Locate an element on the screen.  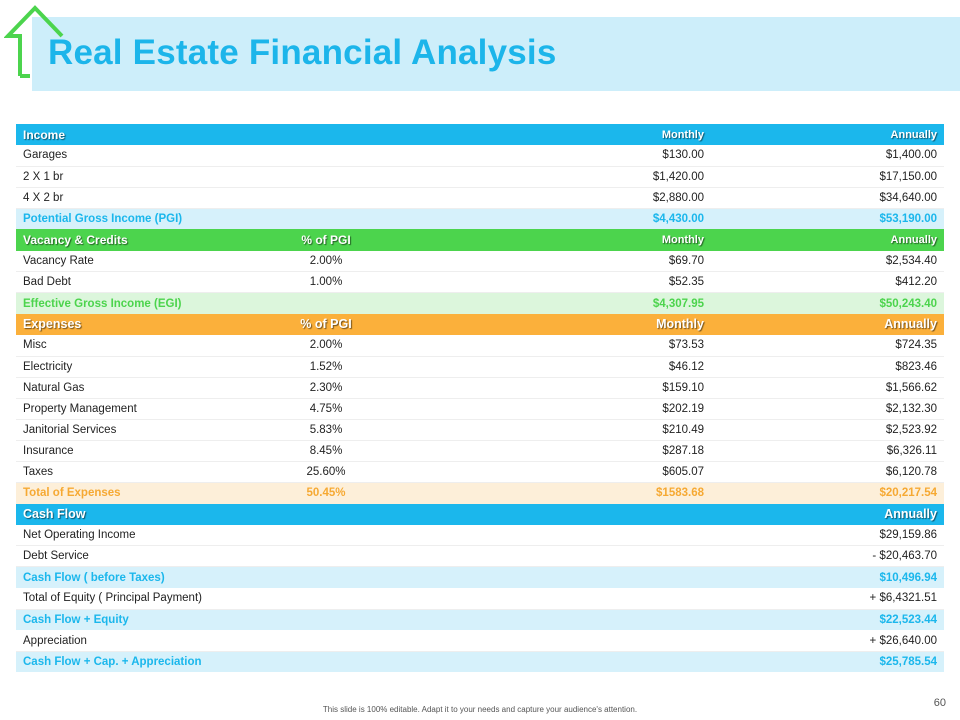
row-percent: 1.00% is located at coordinates (326, 282).